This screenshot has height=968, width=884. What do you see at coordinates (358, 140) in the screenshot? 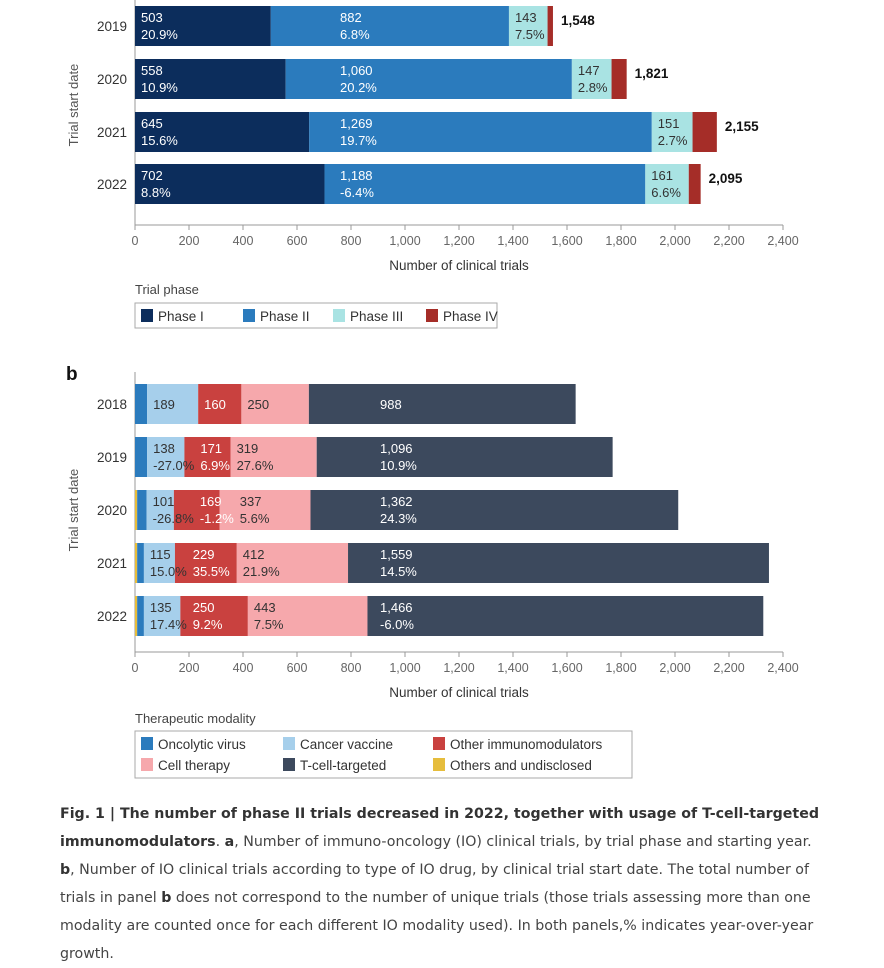
I see `growth-label: 19.7%` at bounding box center [358, 140].